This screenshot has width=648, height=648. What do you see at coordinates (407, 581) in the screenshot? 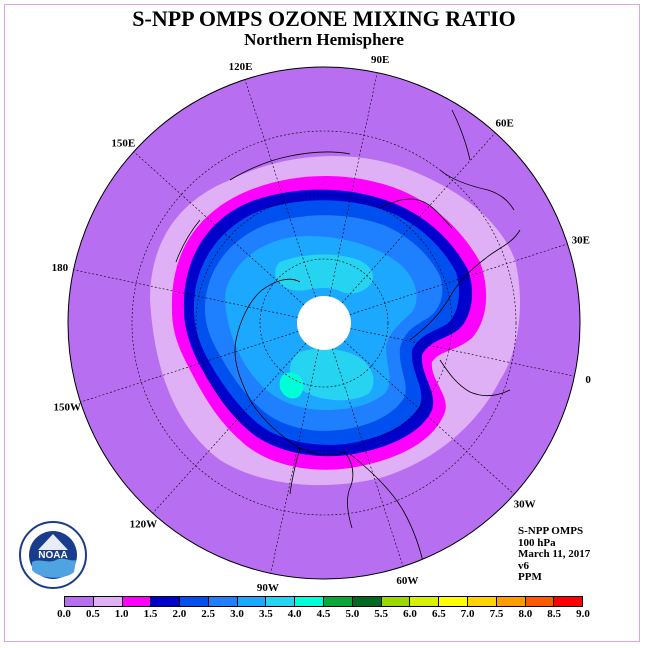
I see `longitude-label: 60W` at bounding box center [407, 581].